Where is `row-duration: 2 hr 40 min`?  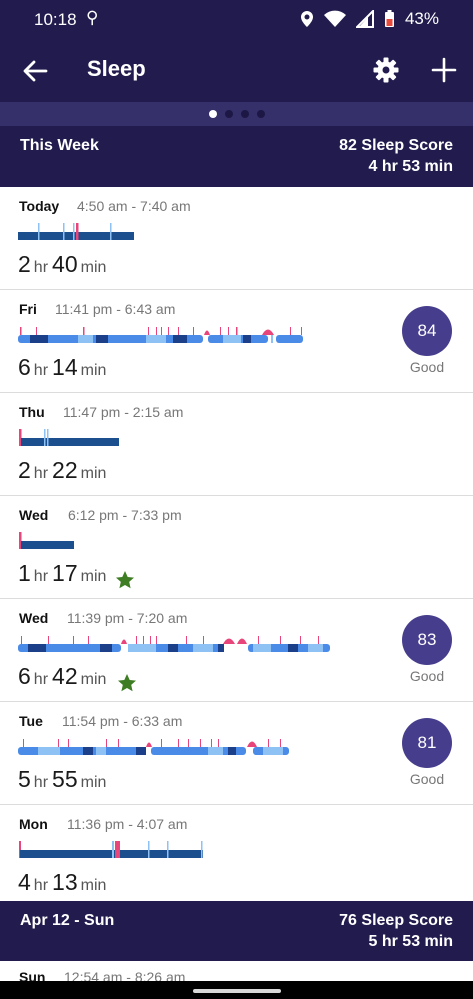 row-duration: 2 hr 40 min is located at coordinates (62, 264).